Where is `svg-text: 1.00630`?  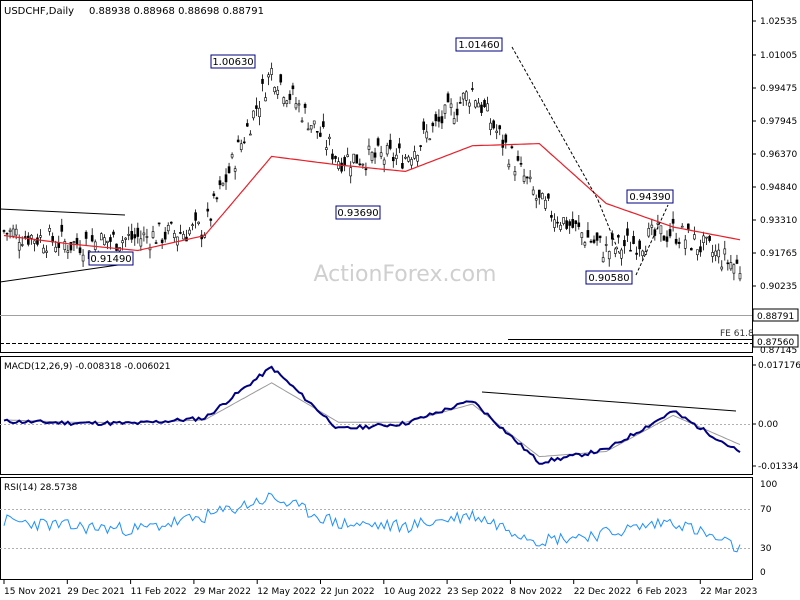 svg-text: 1.00630 is located at coordinates (232, 62).